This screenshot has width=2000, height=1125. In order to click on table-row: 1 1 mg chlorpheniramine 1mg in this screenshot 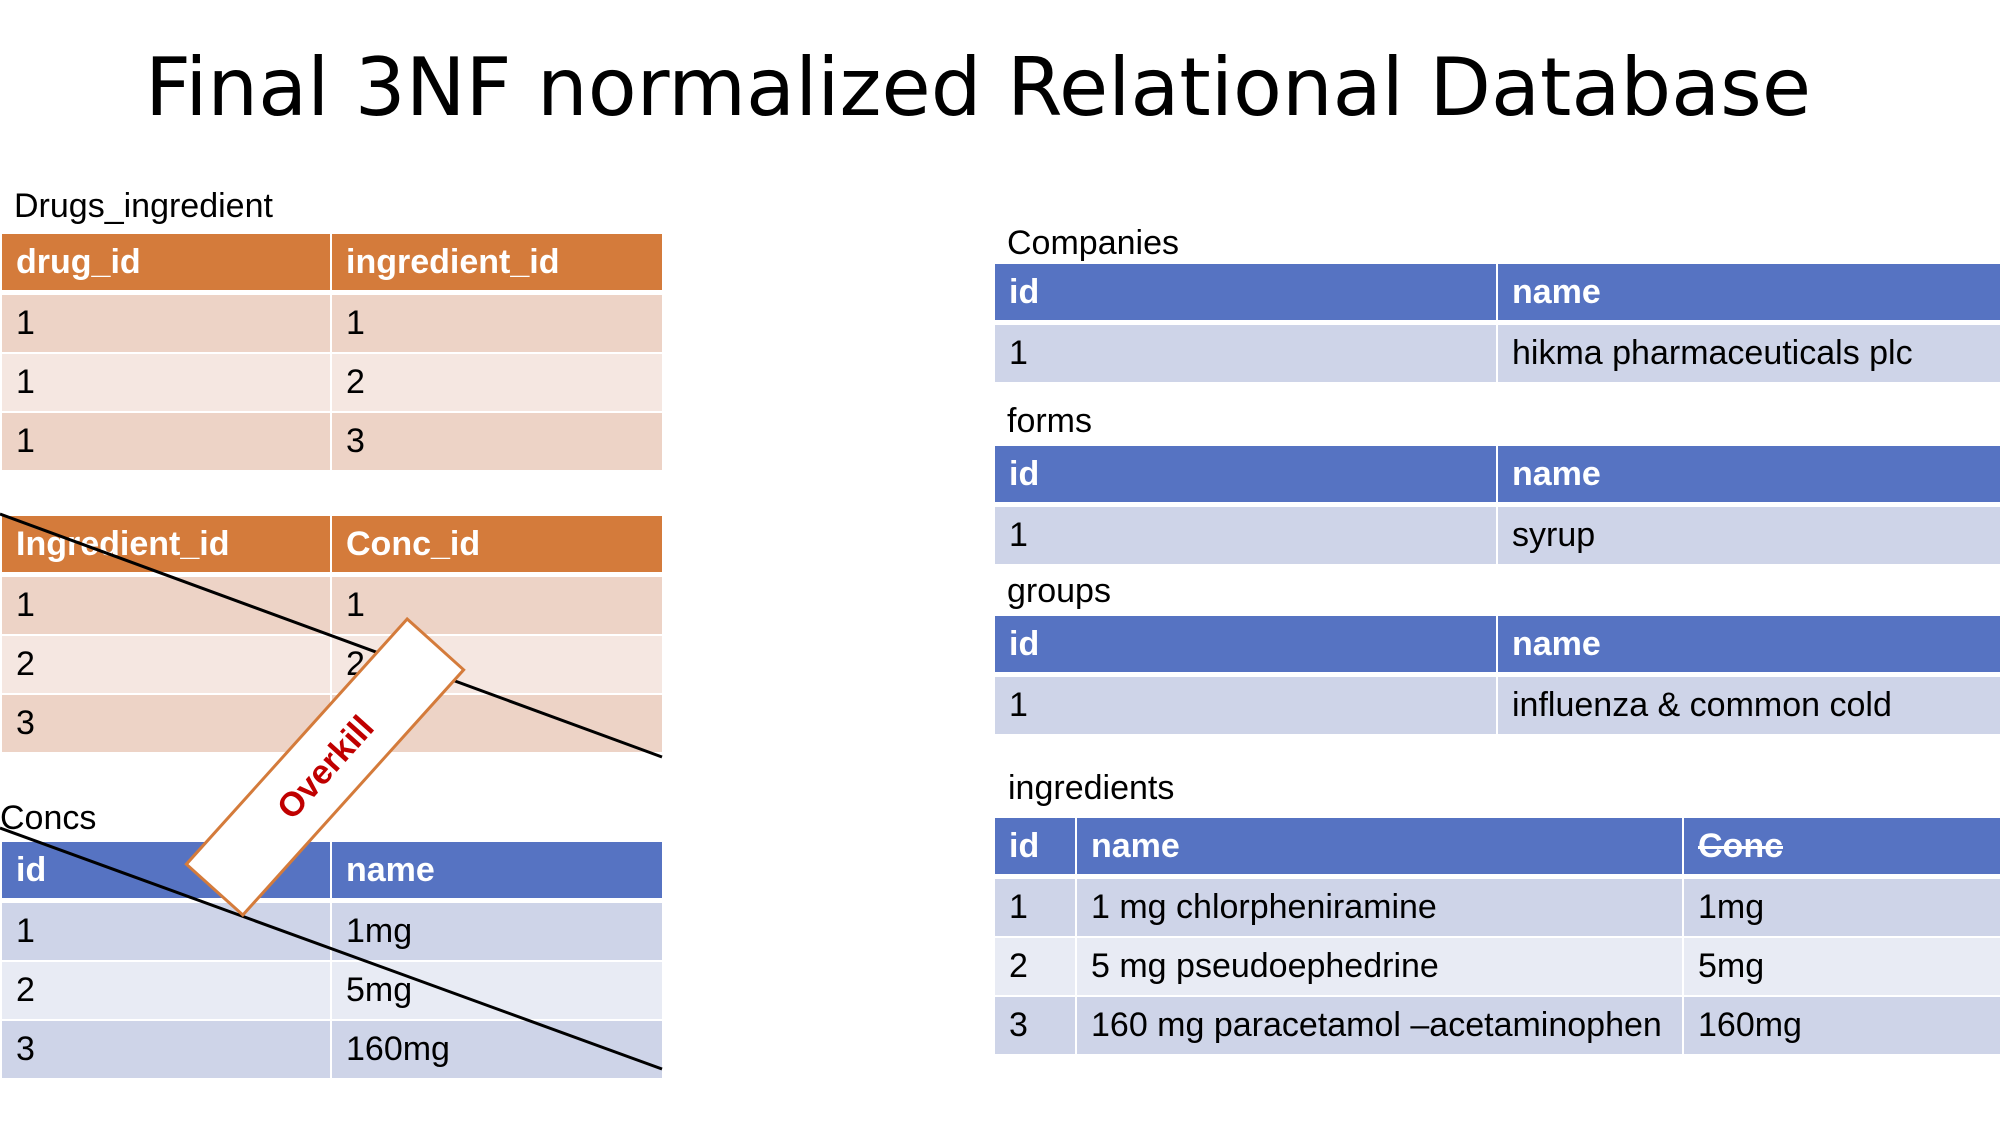, I will do `click(1496, 906)`.